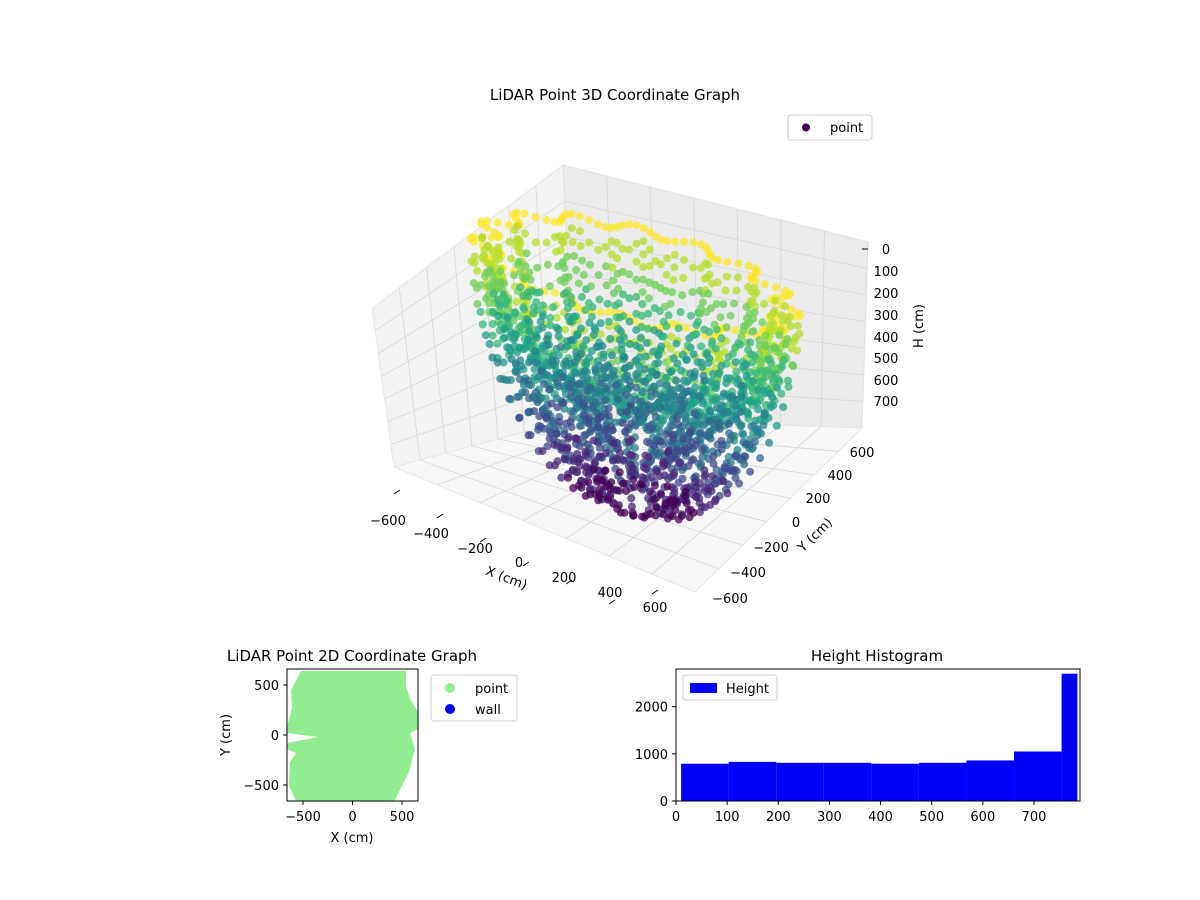 The height and width of the screenshot is (900, 1200). Describe the element at coordinates (879, 737) in the screenshot. I see `histogram-bars` at that location.